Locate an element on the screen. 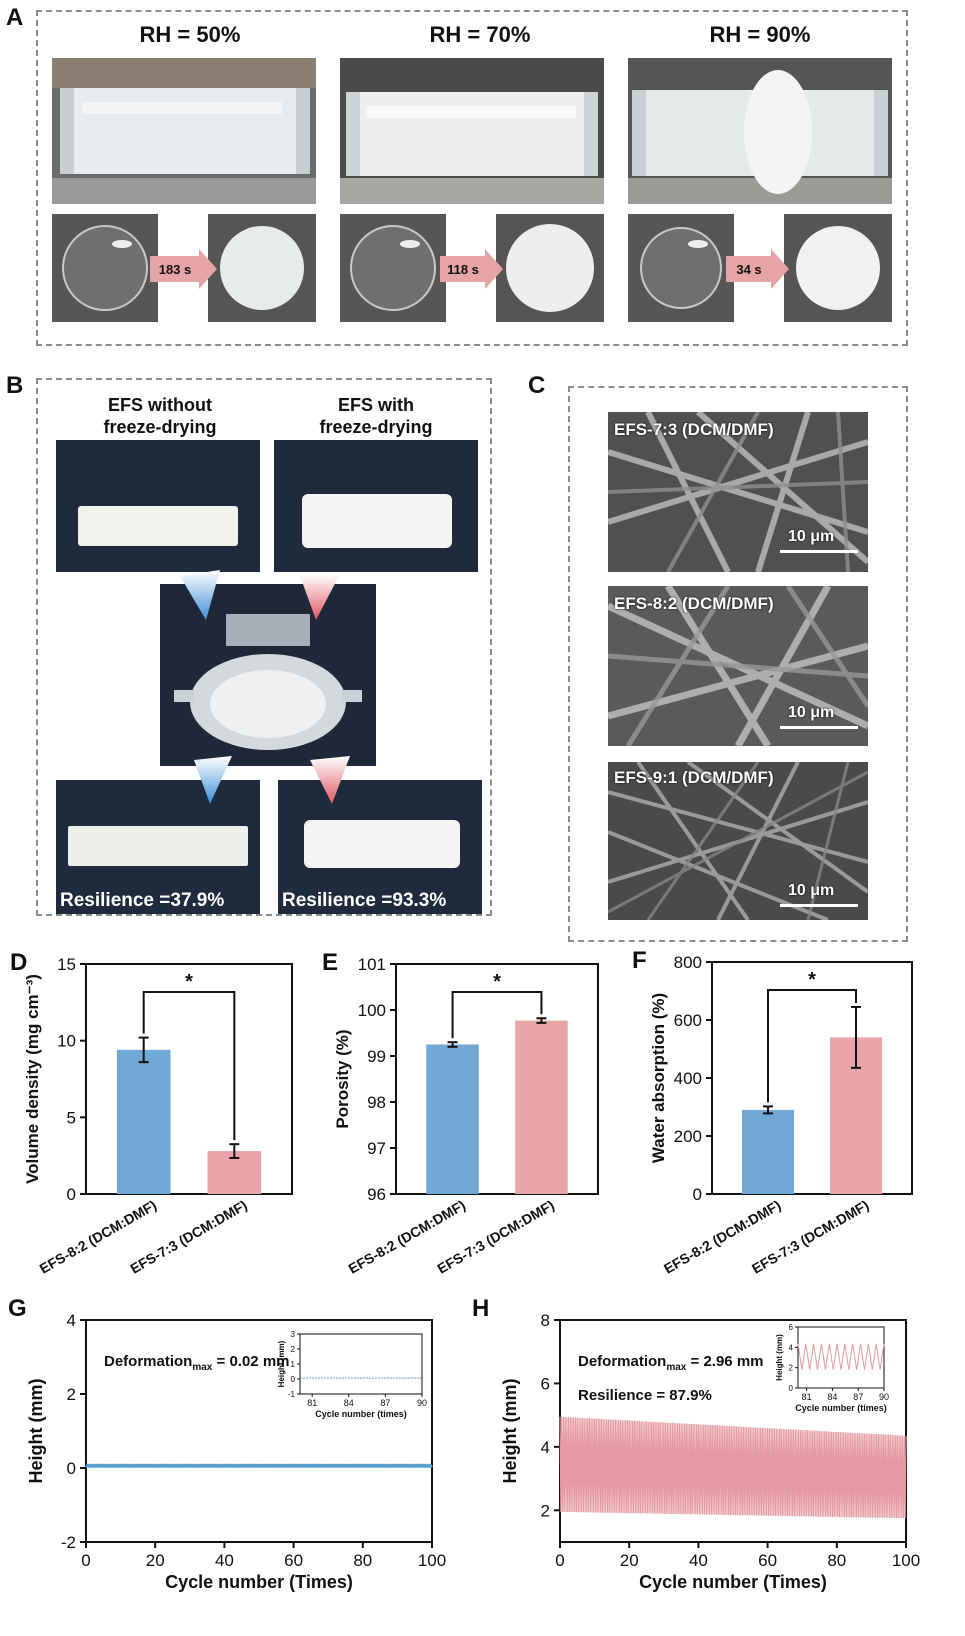  chart-d-bar is located at coordinates (143, 1121).